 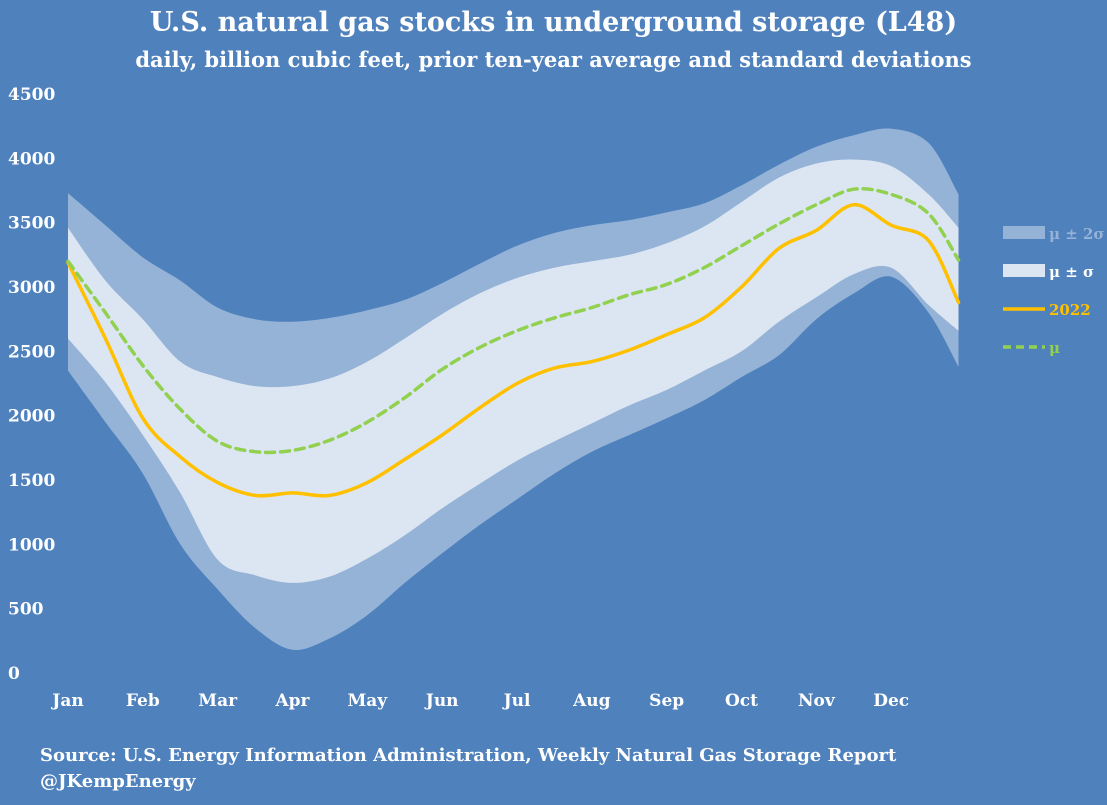 What do you see at coordinates (1054, 348) in the screenshot?
I see `legend-label: μ` at bounding box center [1054, 348].